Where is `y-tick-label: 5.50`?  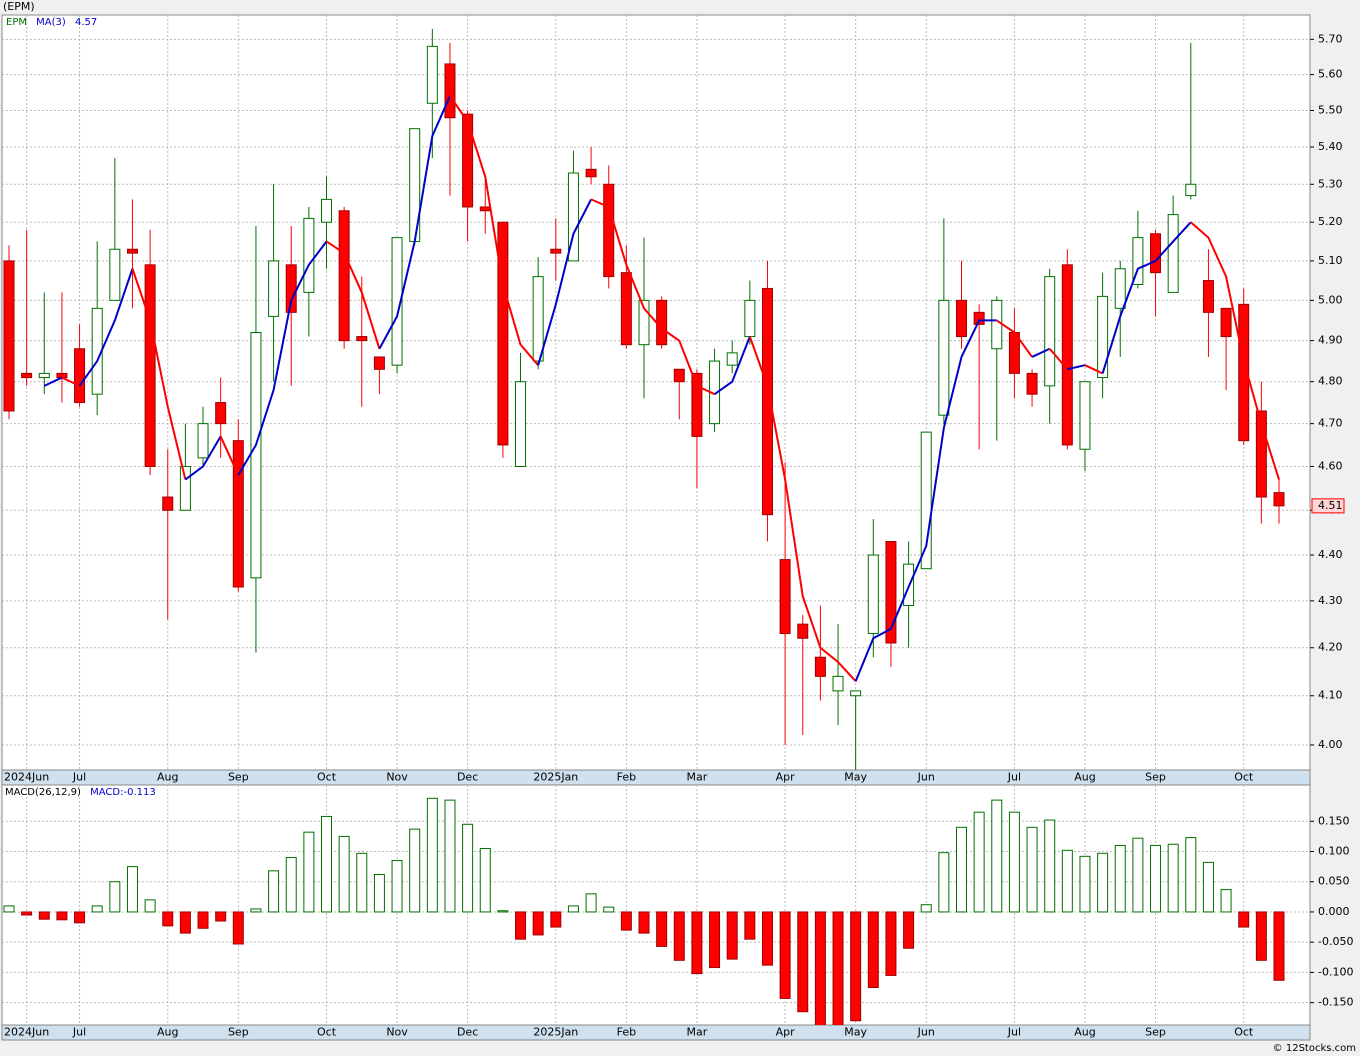
y-tick-label: 5.50 is located at coordinates (1330, 109).